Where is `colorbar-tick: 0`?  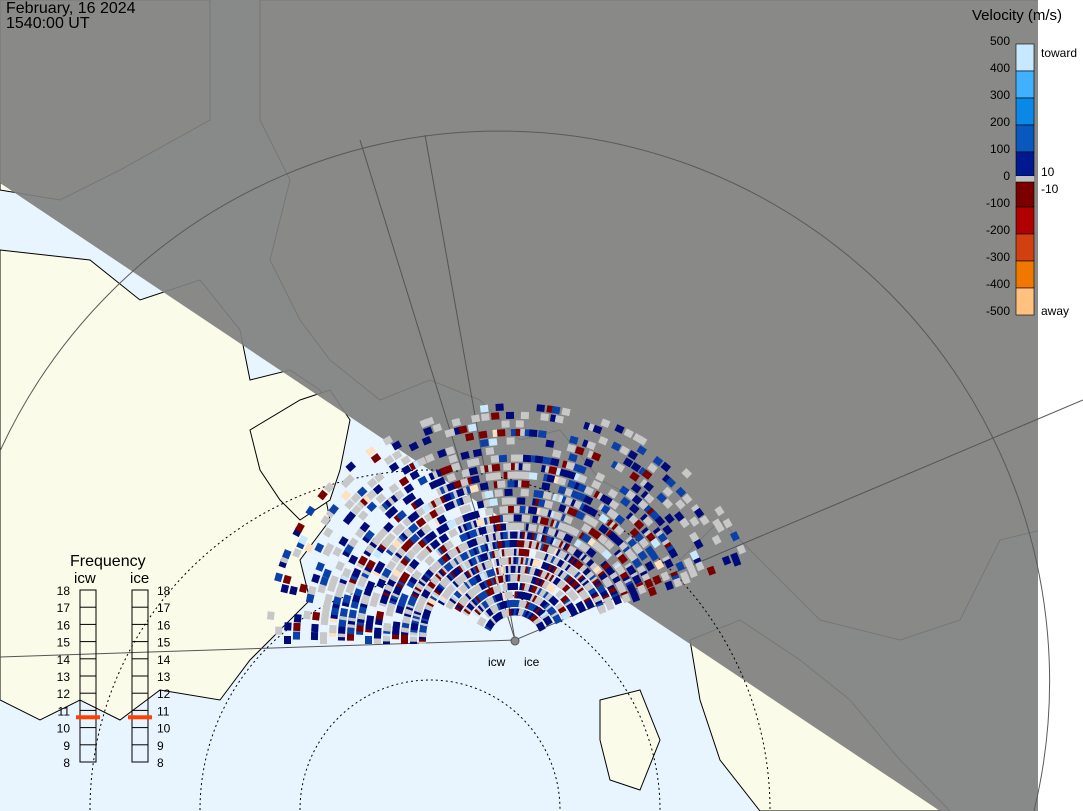
colorbar-tick: 0 is located at coordinates (1006, 176).